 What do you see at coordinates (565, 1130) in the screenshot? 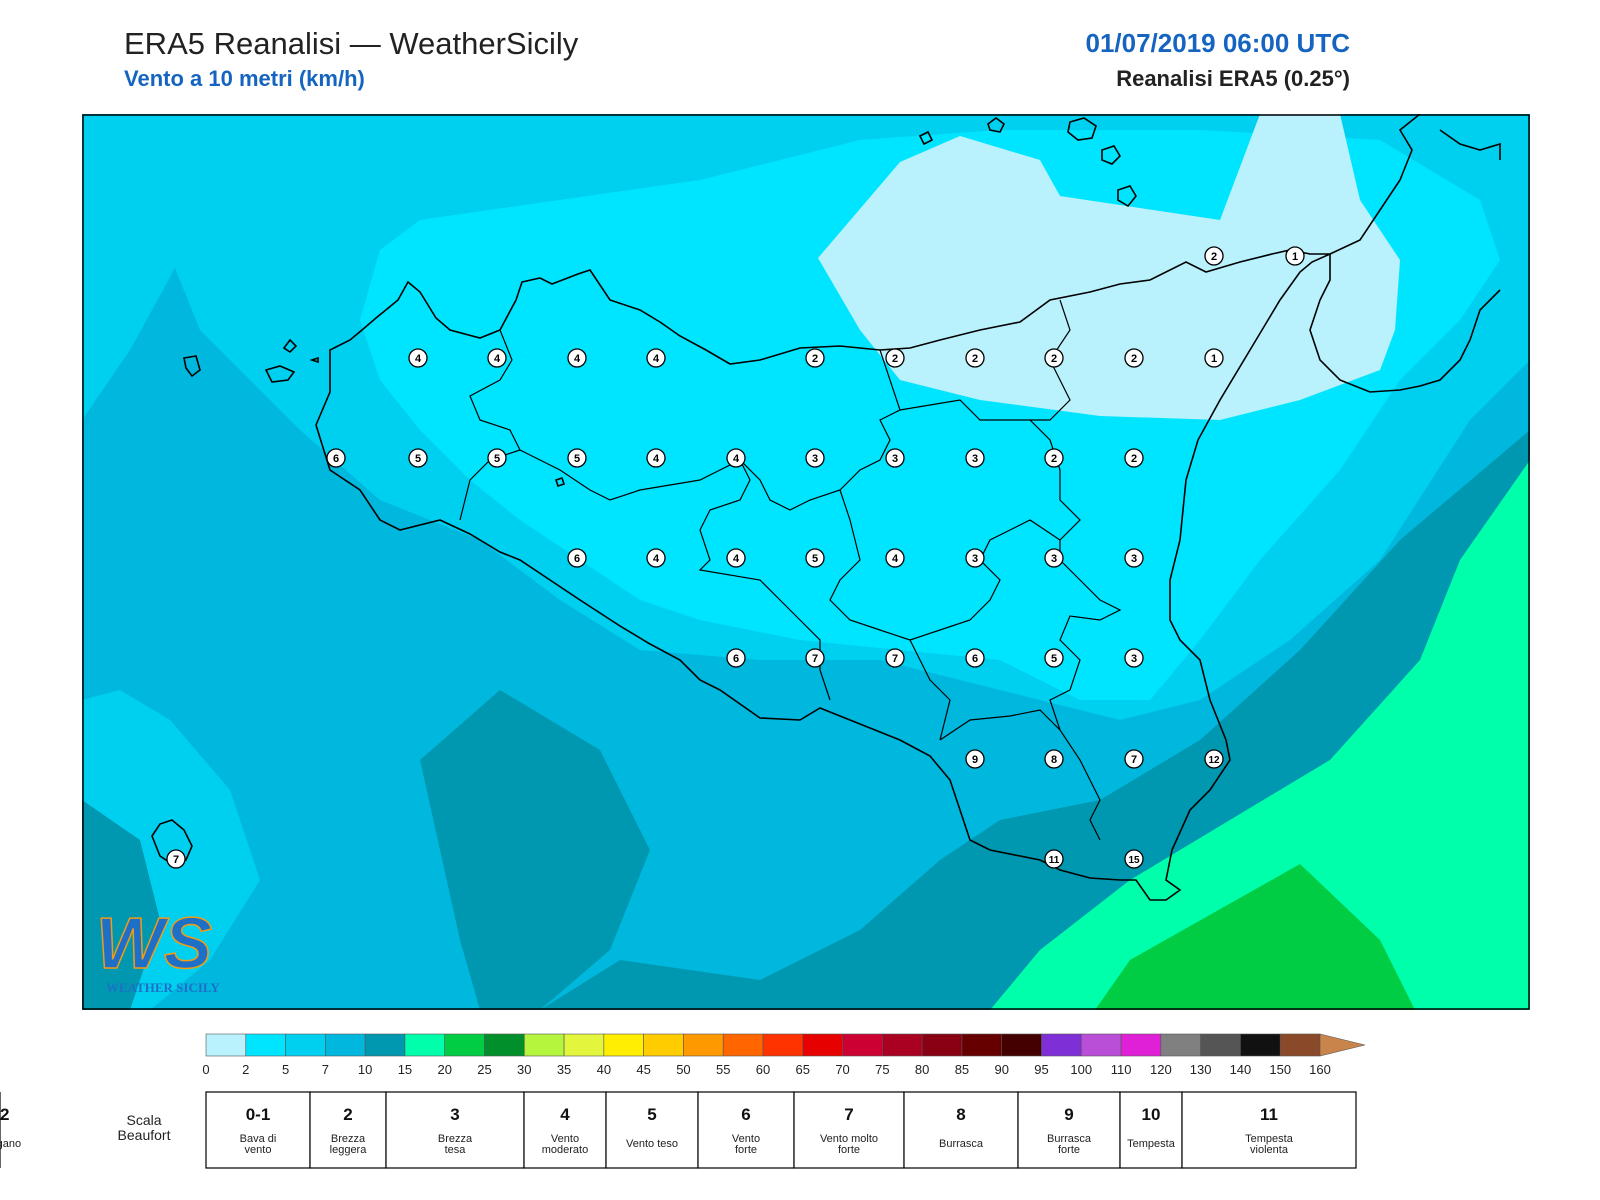
I see `beaufort-cell: 4 Vento moderato` at bounding box center [565, 1130].